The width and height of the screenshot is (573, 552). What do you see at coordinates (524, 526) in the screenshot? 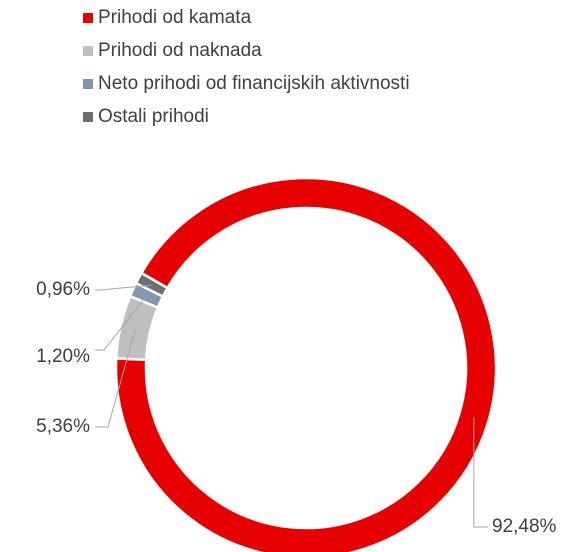
I see `data-label: 92,48%` at bounding box center [524, 526].